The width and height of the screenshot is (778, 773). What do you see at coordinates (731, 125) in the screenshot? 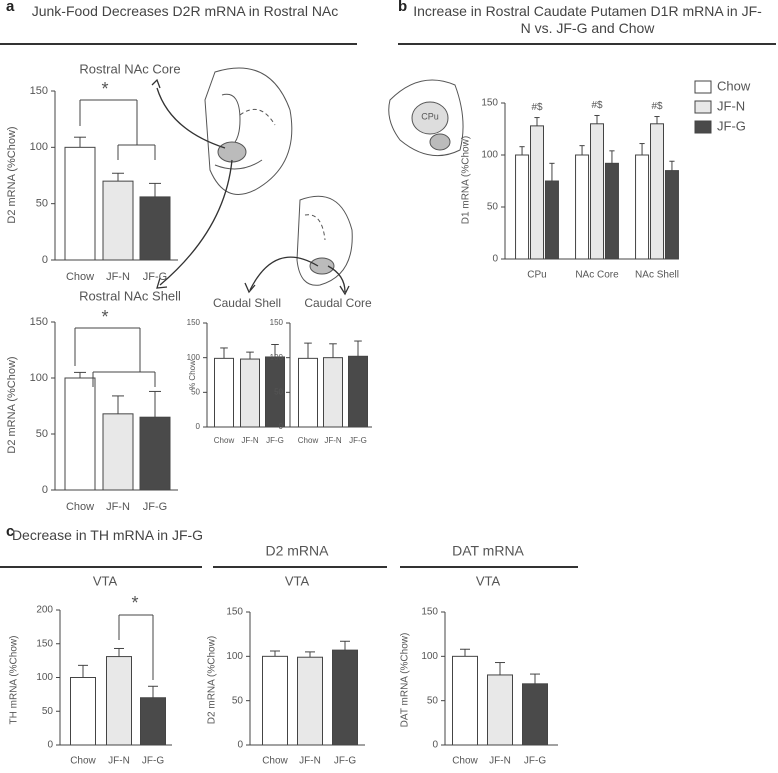
I see `legend-label: JF-G` at bounding box center [731, 125].